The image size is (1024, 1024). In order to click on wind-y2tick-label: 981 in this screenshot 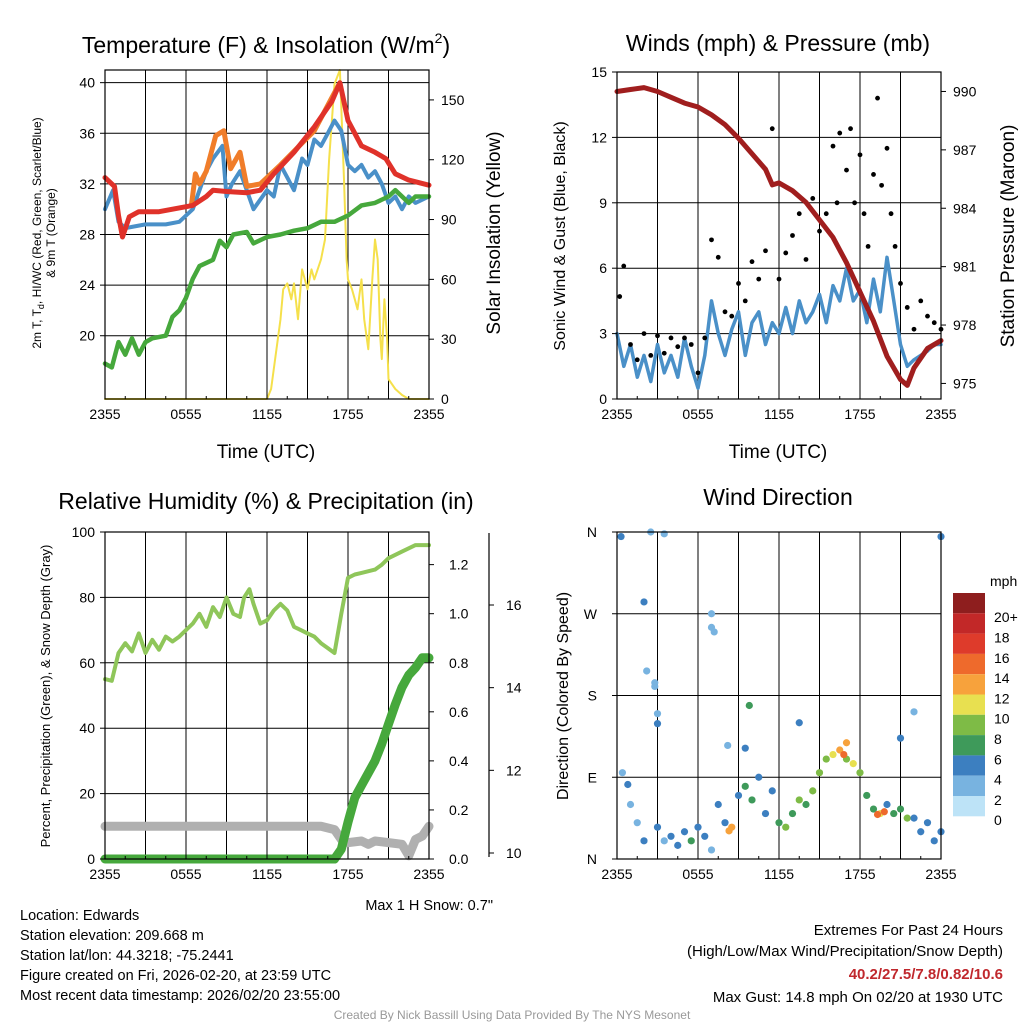, I will do `click(965, 267)`.